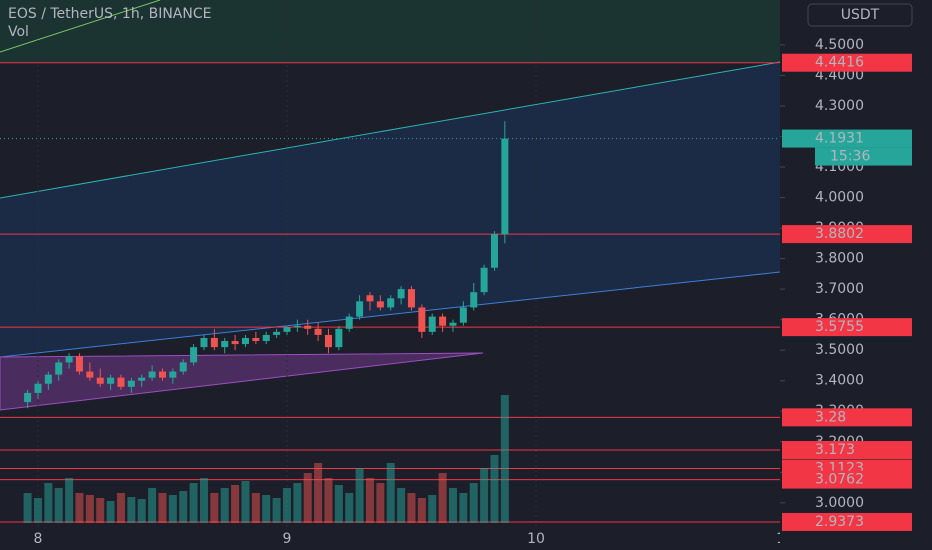 This screenshot has width=932, height=550. I want to click on y-tick-label: 3.7000, so click(839, 289).